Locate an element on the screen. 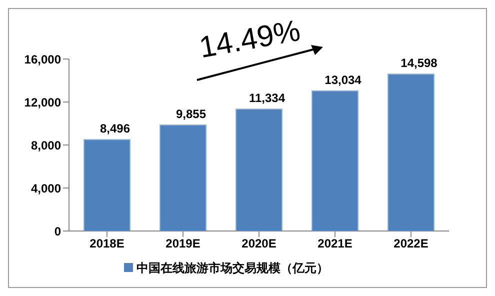 The height and width of the screenshot is (296, 495). data-label: 11,334 is located at coordinates (267, 98).